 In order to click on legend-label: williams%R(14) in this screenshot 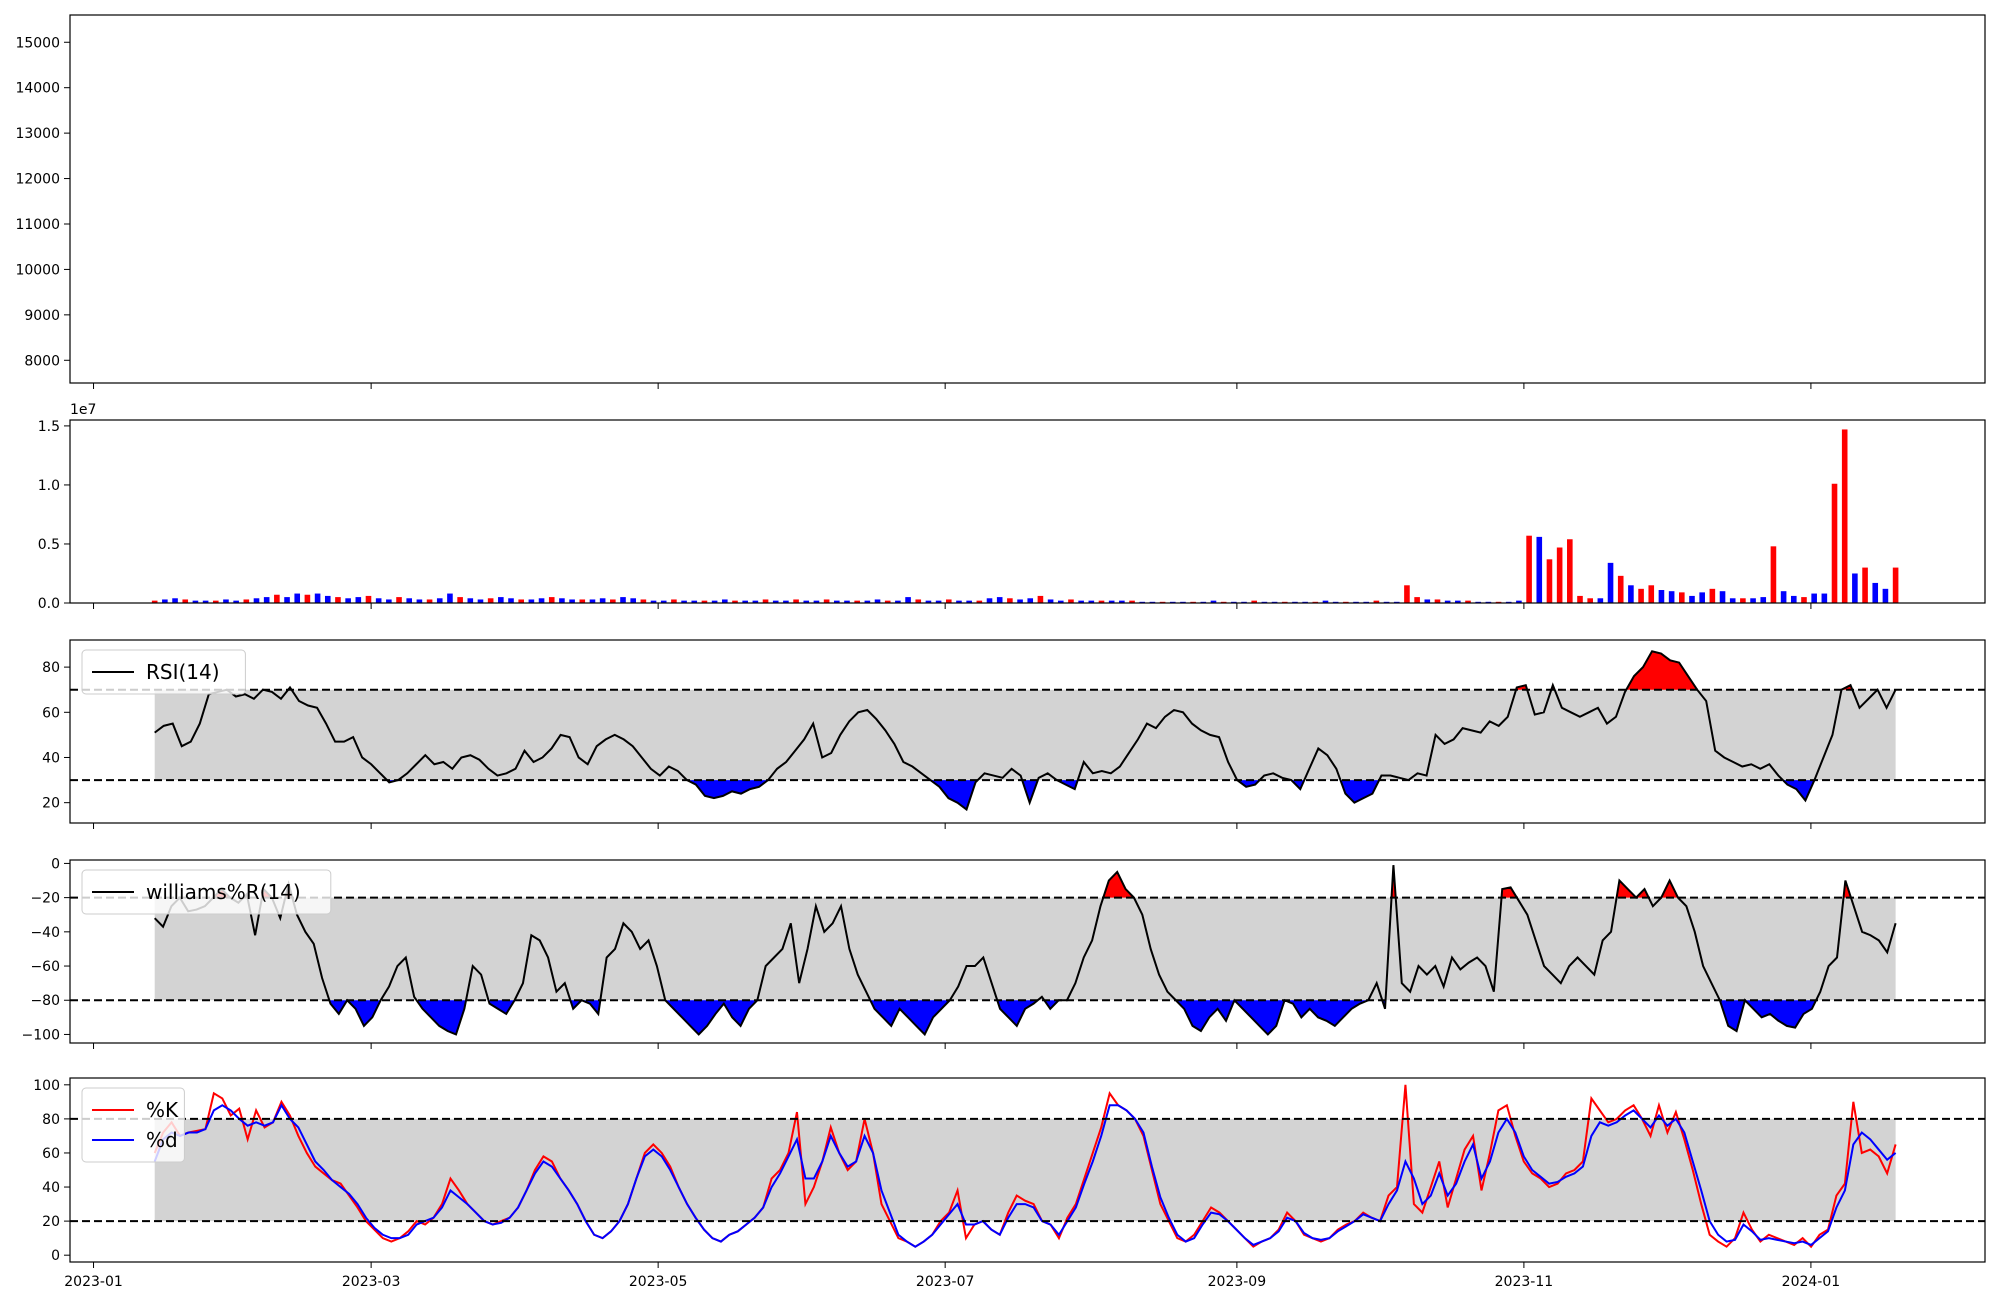, I will do `click(223, 892)`.